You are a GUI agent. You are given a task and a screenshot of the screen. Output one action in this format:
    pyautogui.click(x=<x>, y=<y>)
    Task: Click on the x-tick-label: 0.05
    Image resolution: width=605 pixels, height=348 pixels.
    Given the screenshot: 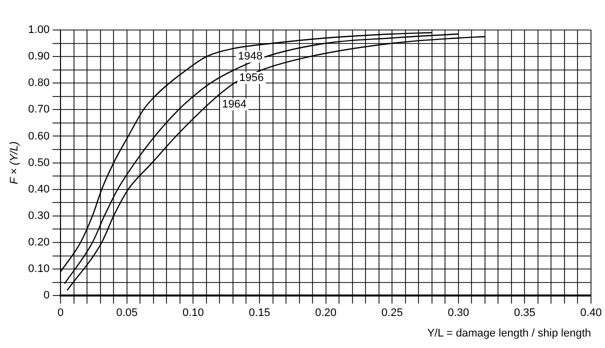 What is the action you would take?
    pyautogui.click(x=127, y=313)
    